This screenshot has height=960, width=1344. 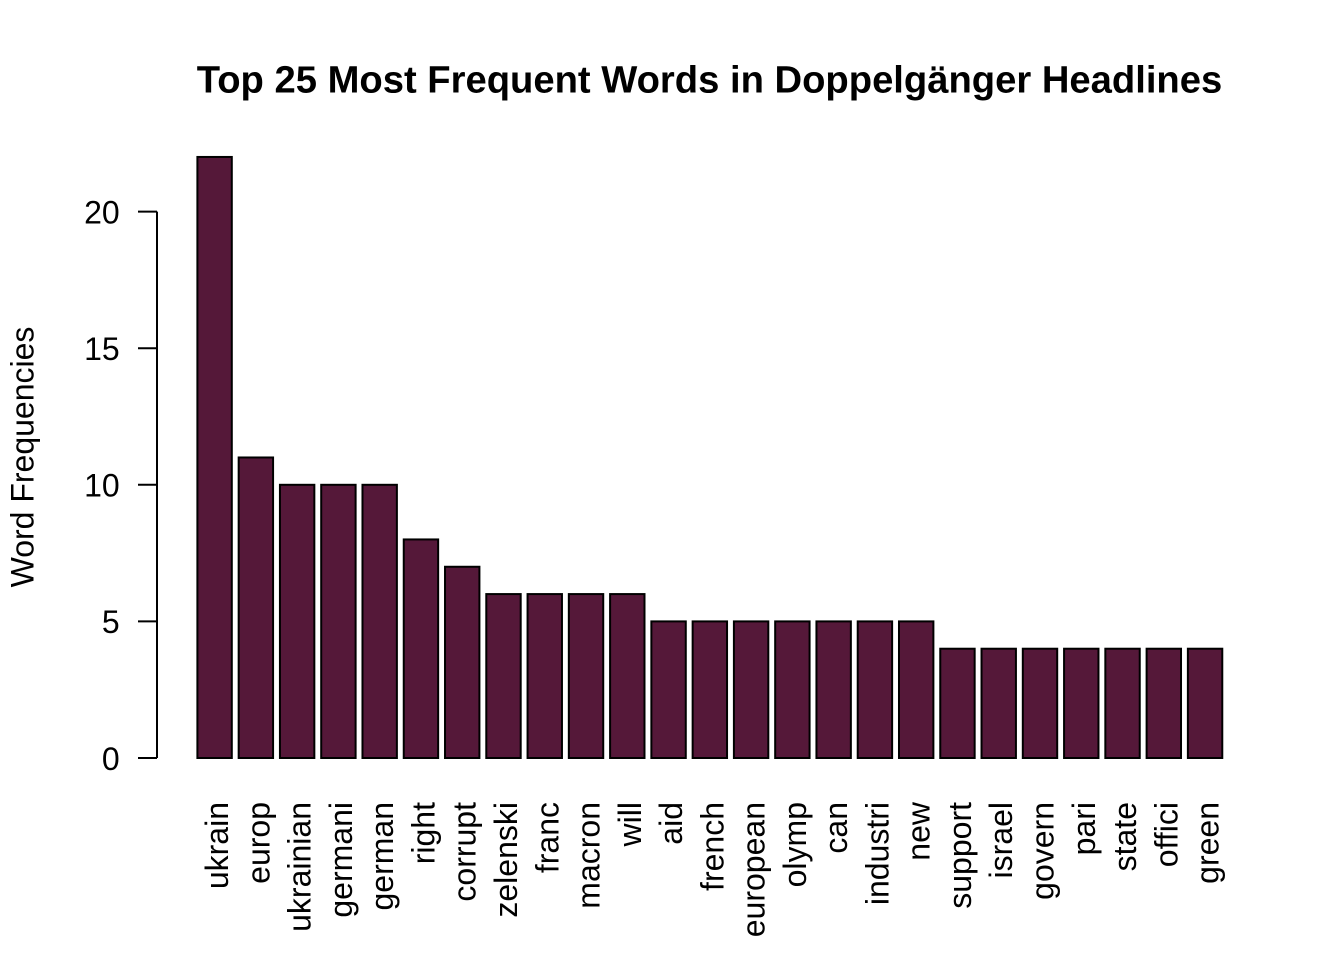 I want to click on svg-text: will, so click(x=630, y=824).